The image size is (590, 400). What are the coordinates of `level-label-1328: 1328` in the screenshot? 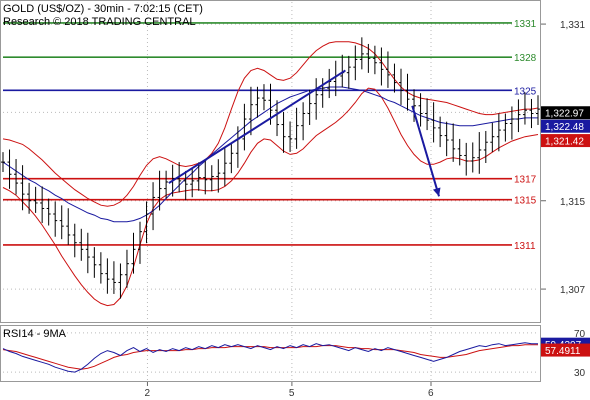 It's located at (525, 58).